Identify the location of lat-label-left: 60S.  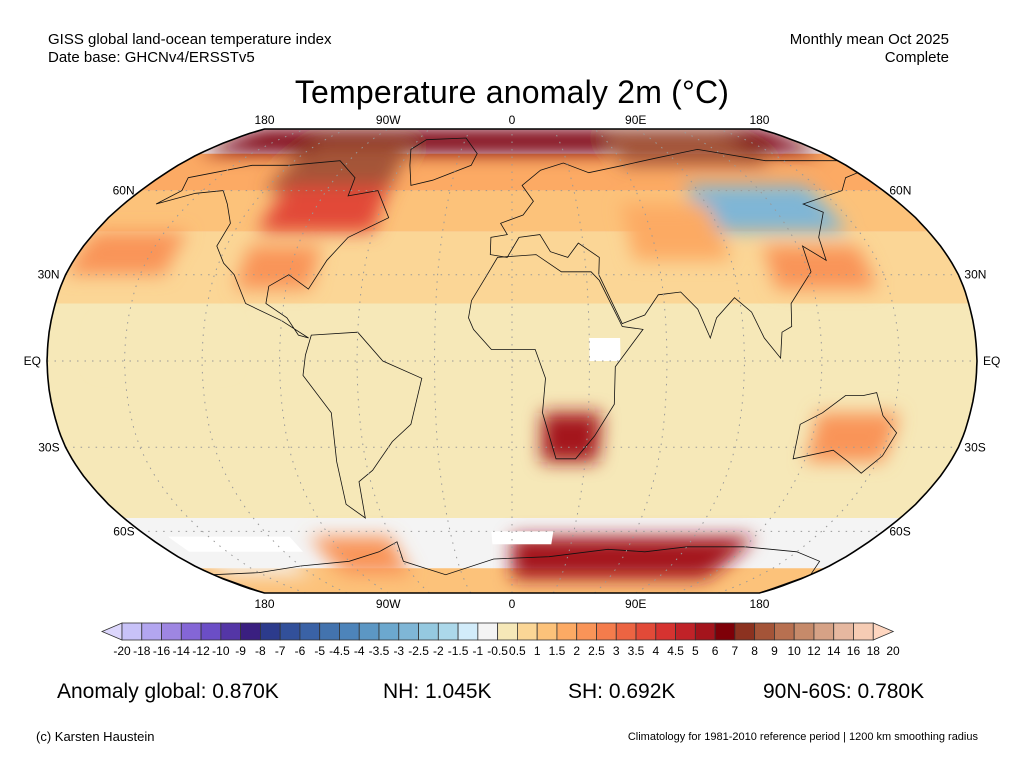
(123, 531).